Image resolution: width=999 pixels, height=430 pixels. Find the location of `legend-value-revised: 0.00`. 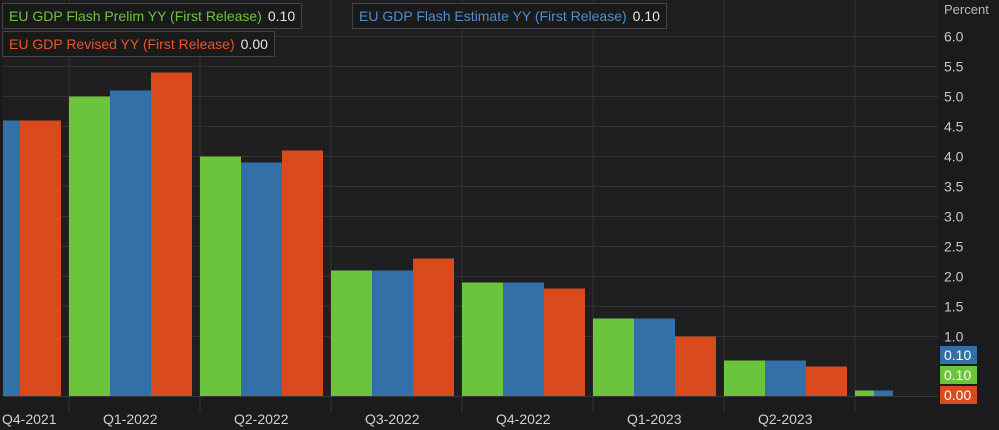

legend-value-revised: 0.00 is located at coordinates (254, 44).